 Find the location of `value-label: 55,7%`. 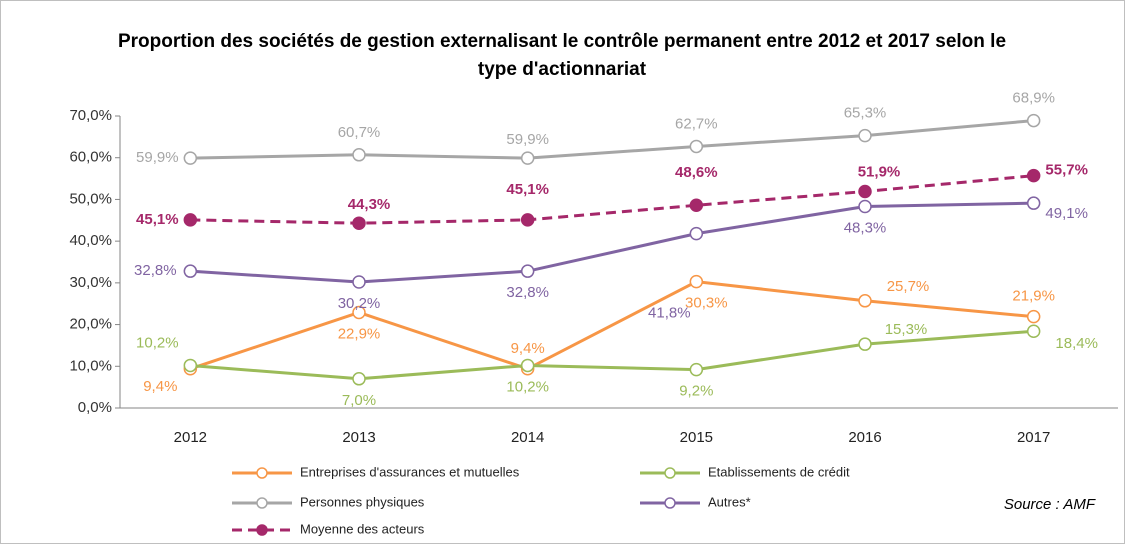

value-label: 55,7% is located at coordinates (1066, 170).